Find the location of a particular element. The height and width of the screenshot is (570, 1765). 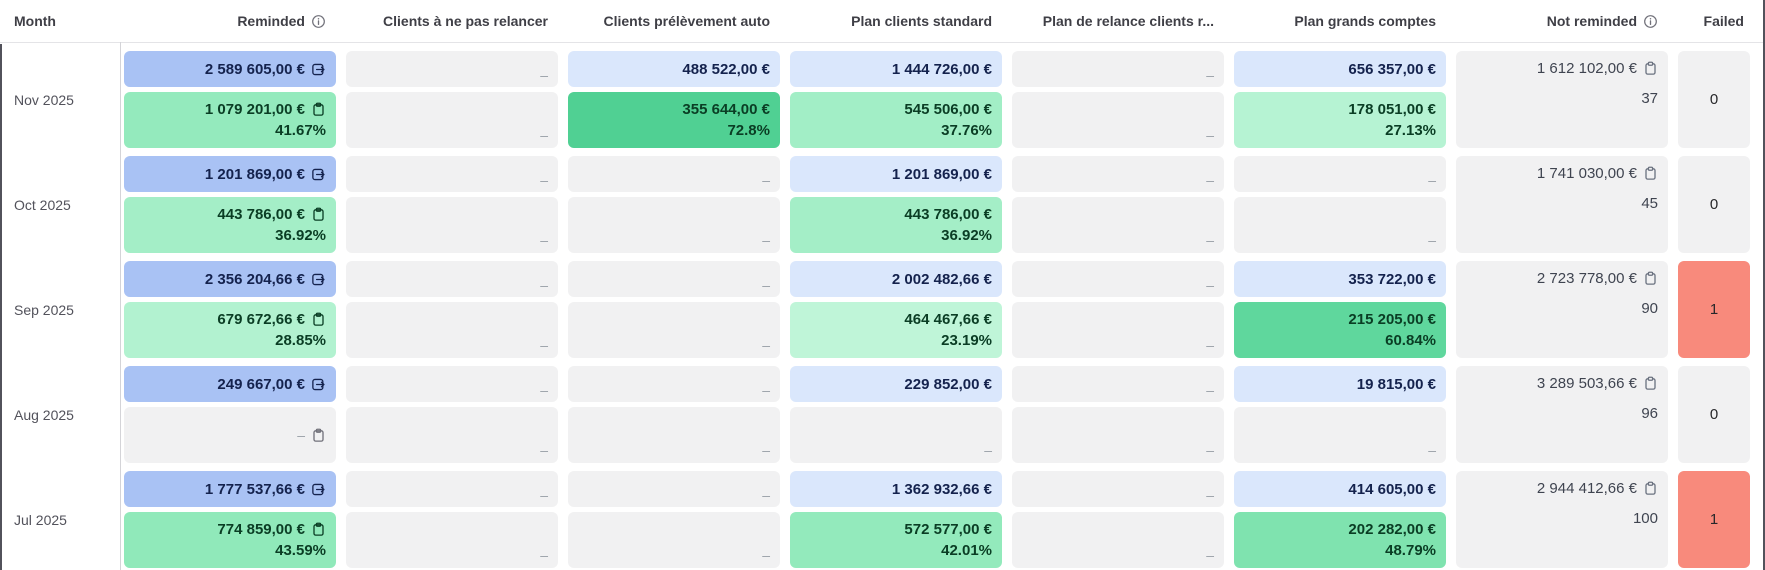

amount-cell: 178 051,00 € 27.13% is located at coordinates (1340, 120).